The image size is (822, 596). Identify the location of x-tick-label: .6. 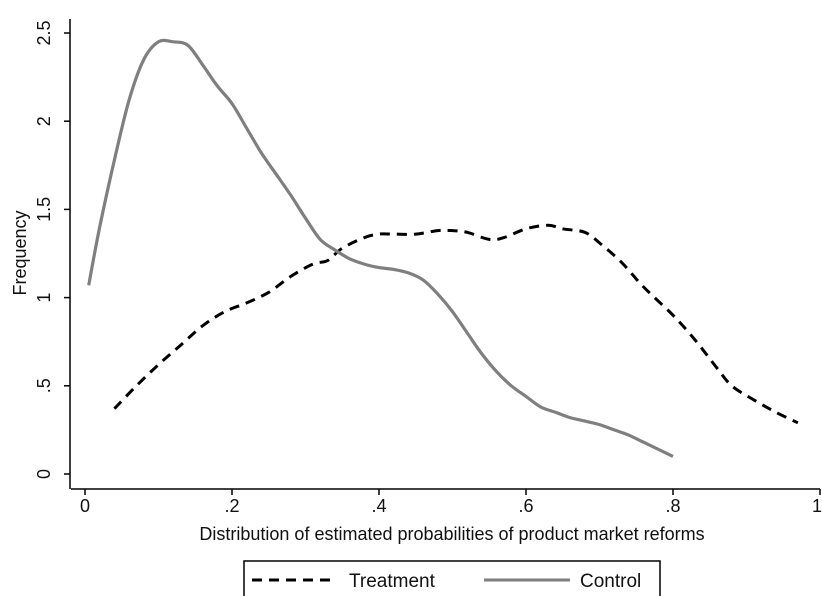
(525, 506).